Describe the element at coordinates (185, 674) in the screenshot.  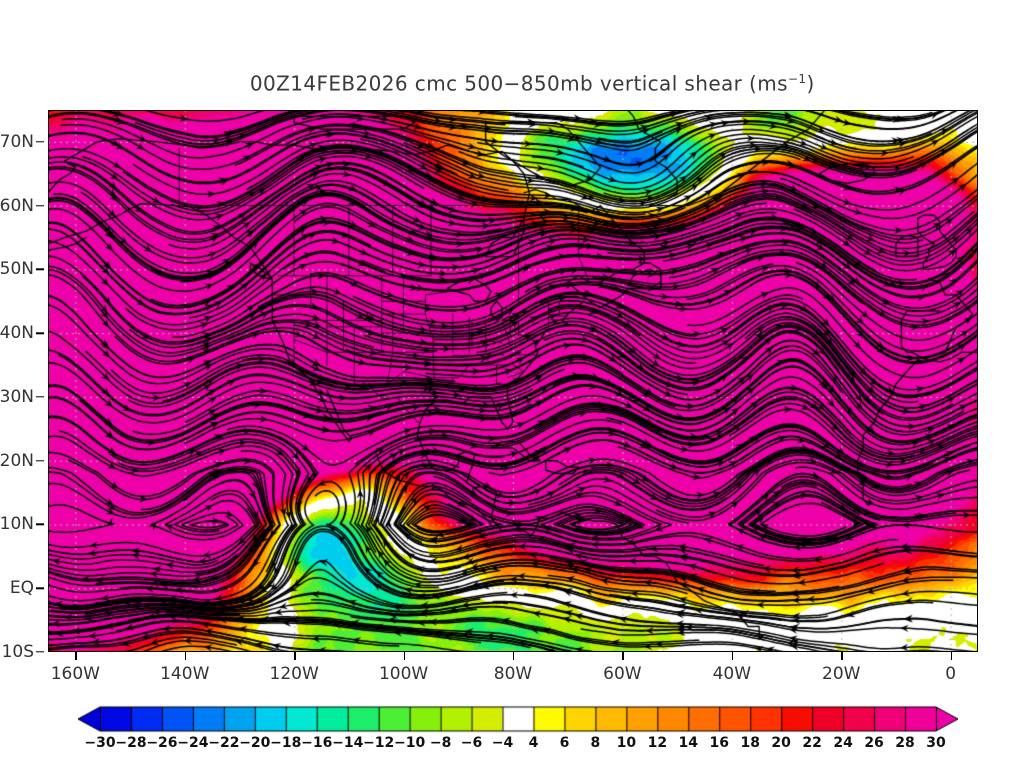
I see `x-tick-label: 140W` at that location.